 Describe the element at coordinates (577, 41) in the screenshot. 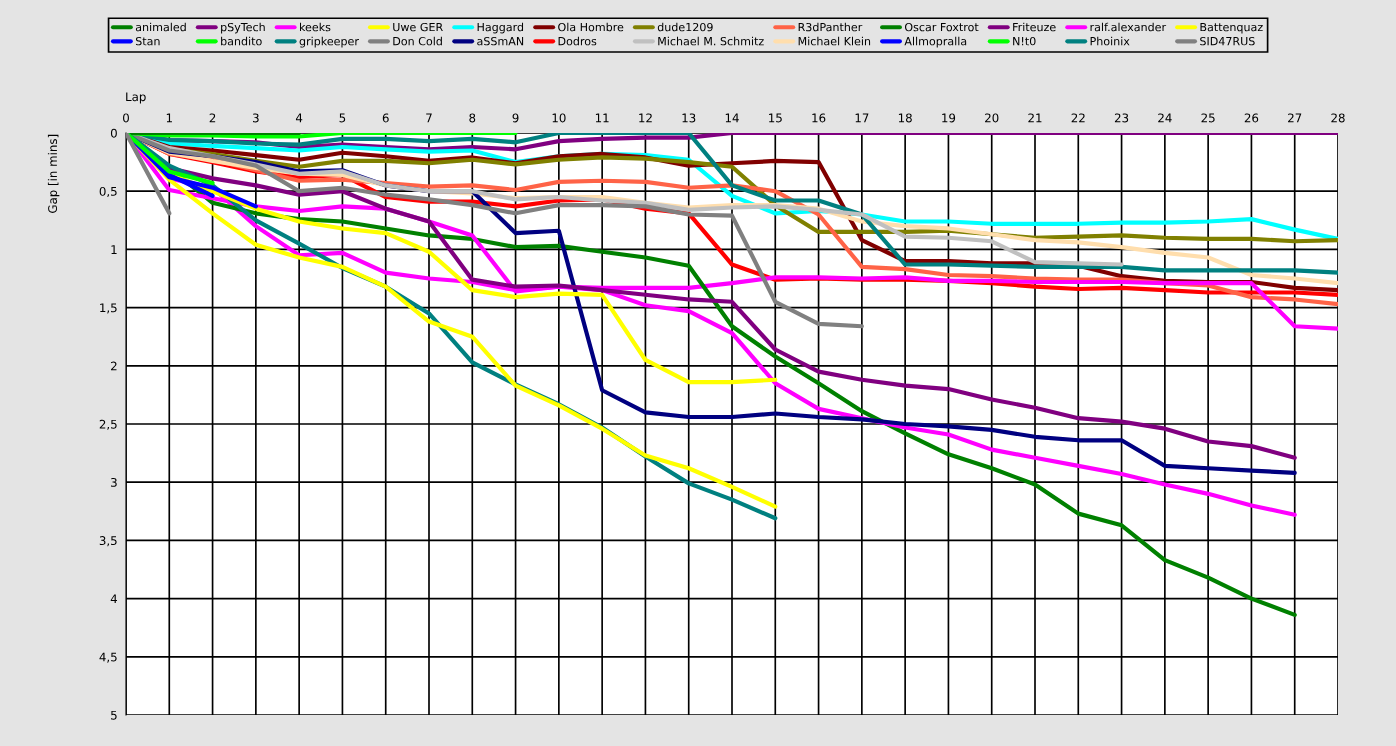

I see `legend-label: Dodros` at that location.